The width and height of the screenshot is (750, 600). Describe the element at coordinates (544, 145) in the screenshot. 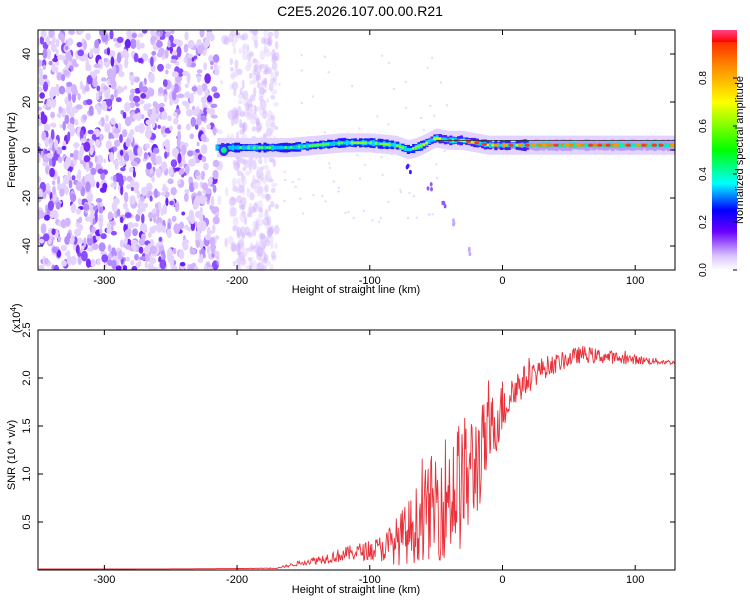

I see `ridge-hot-peak` at that location.